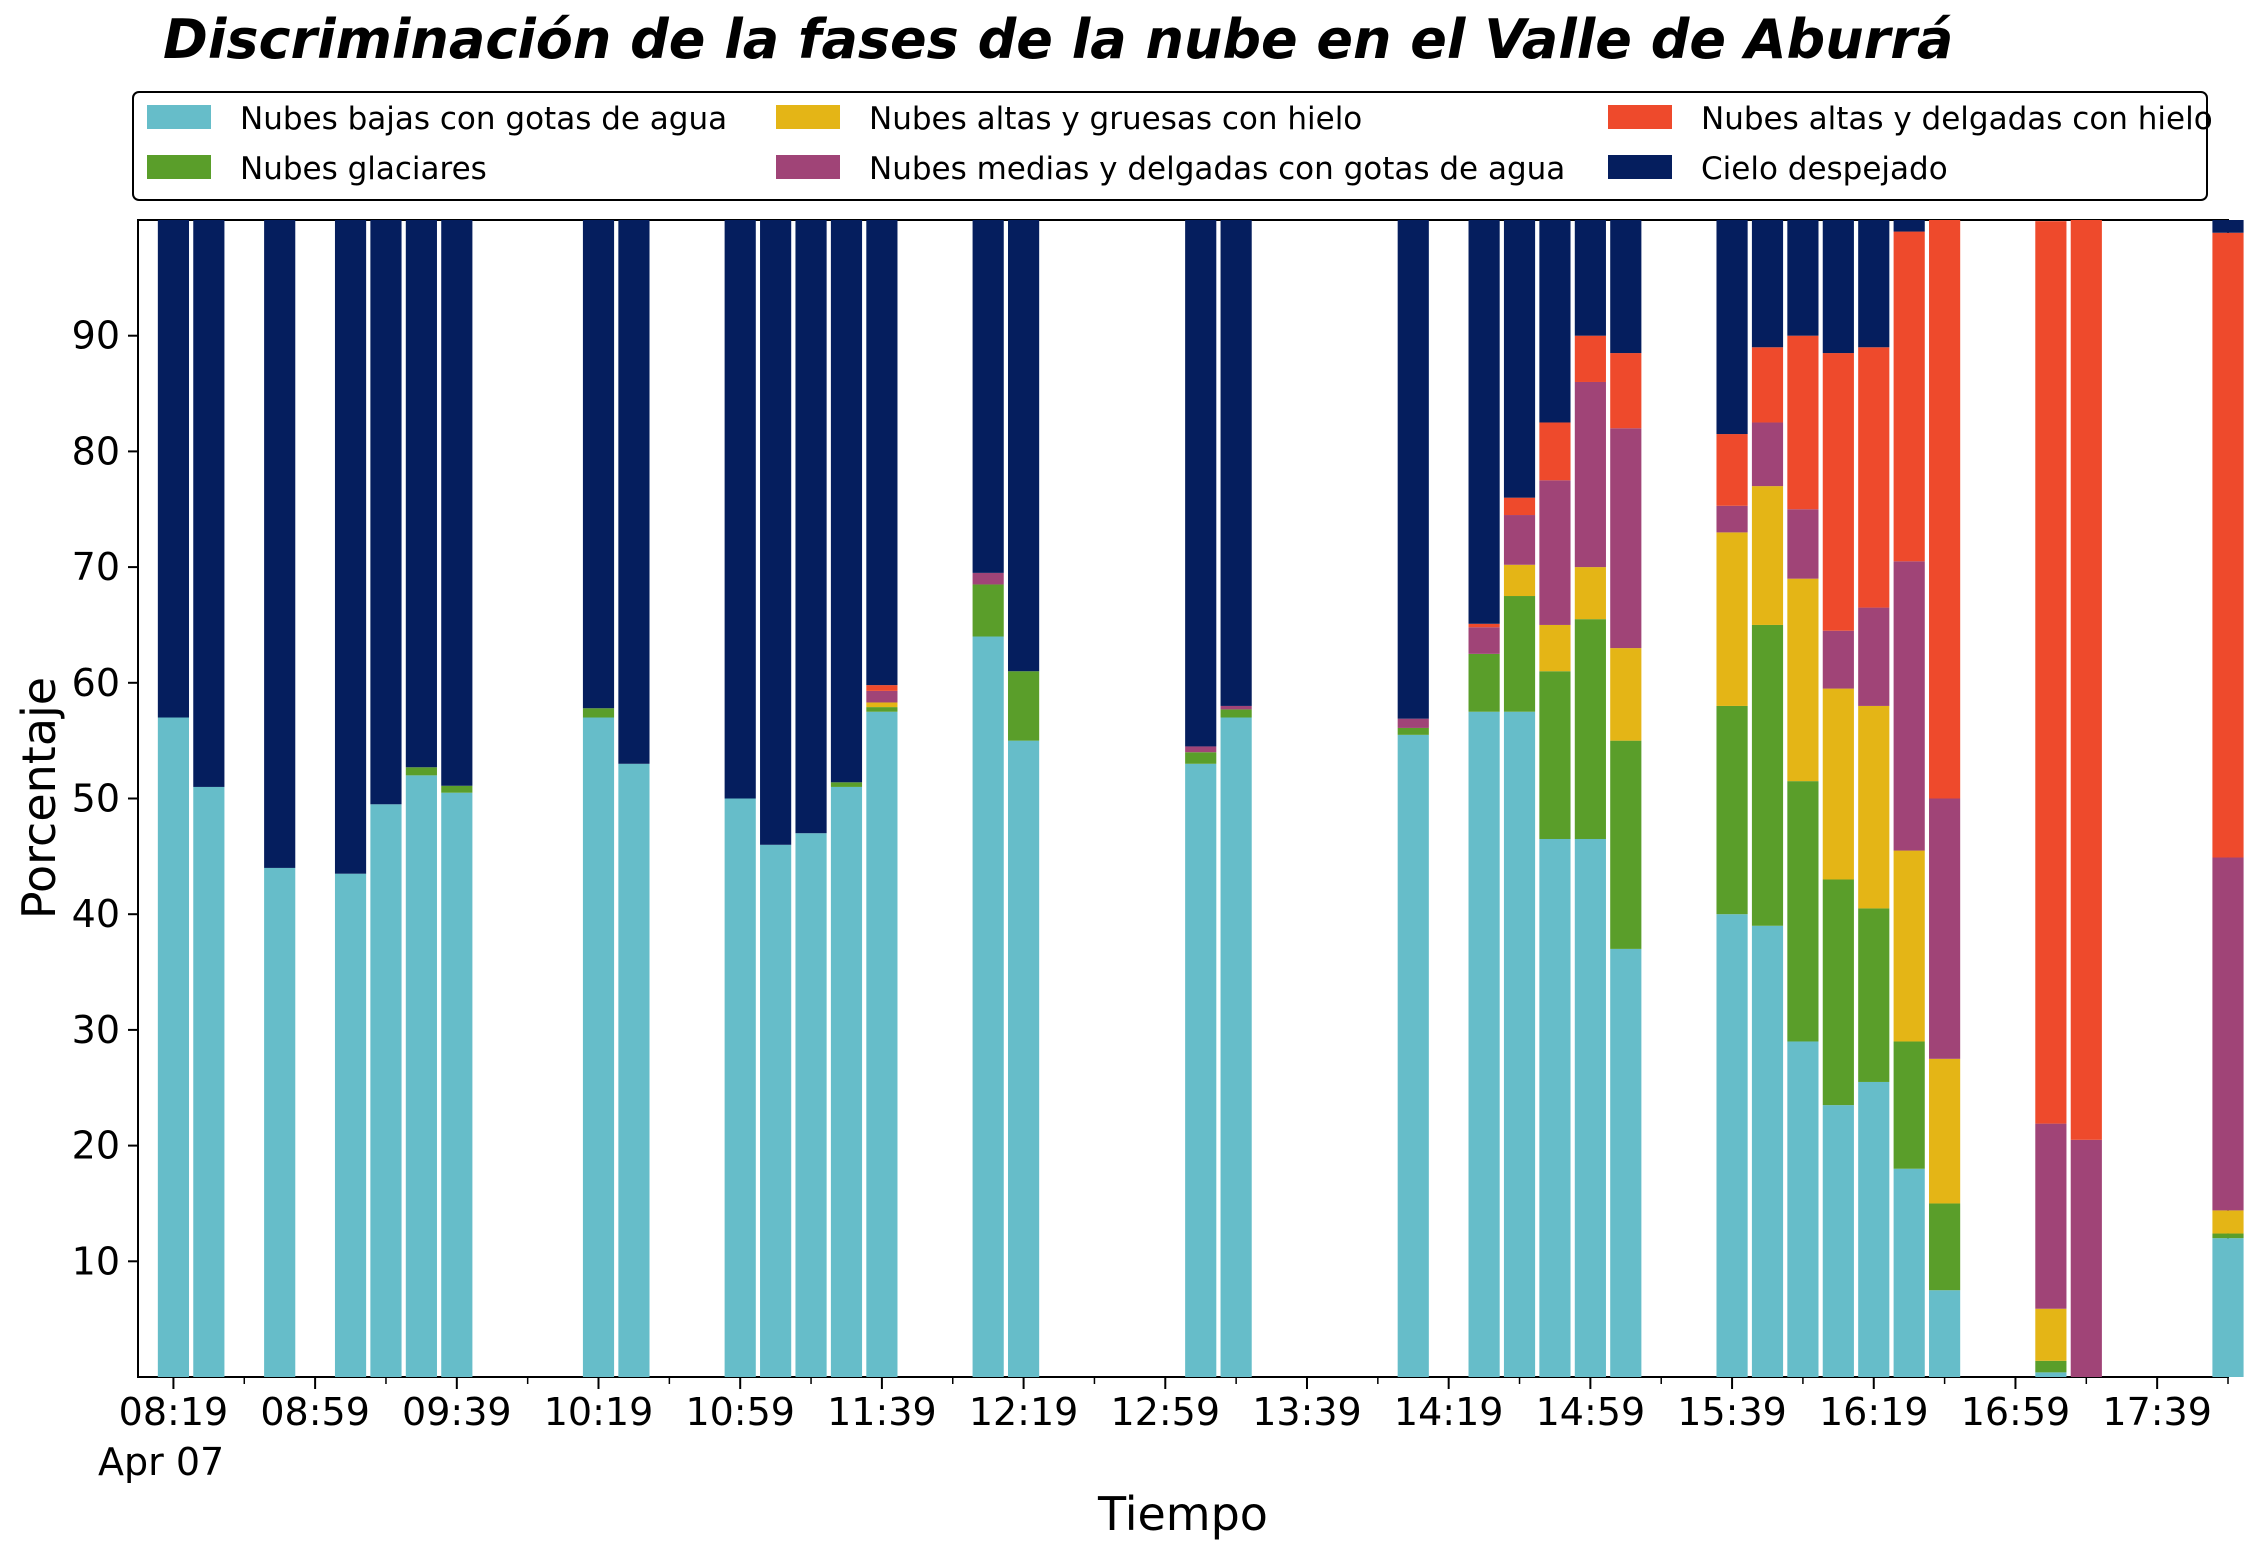 This screenshot has height=1559, width=2244. I want to click on y-tick-label: 80, so click(96, 451).